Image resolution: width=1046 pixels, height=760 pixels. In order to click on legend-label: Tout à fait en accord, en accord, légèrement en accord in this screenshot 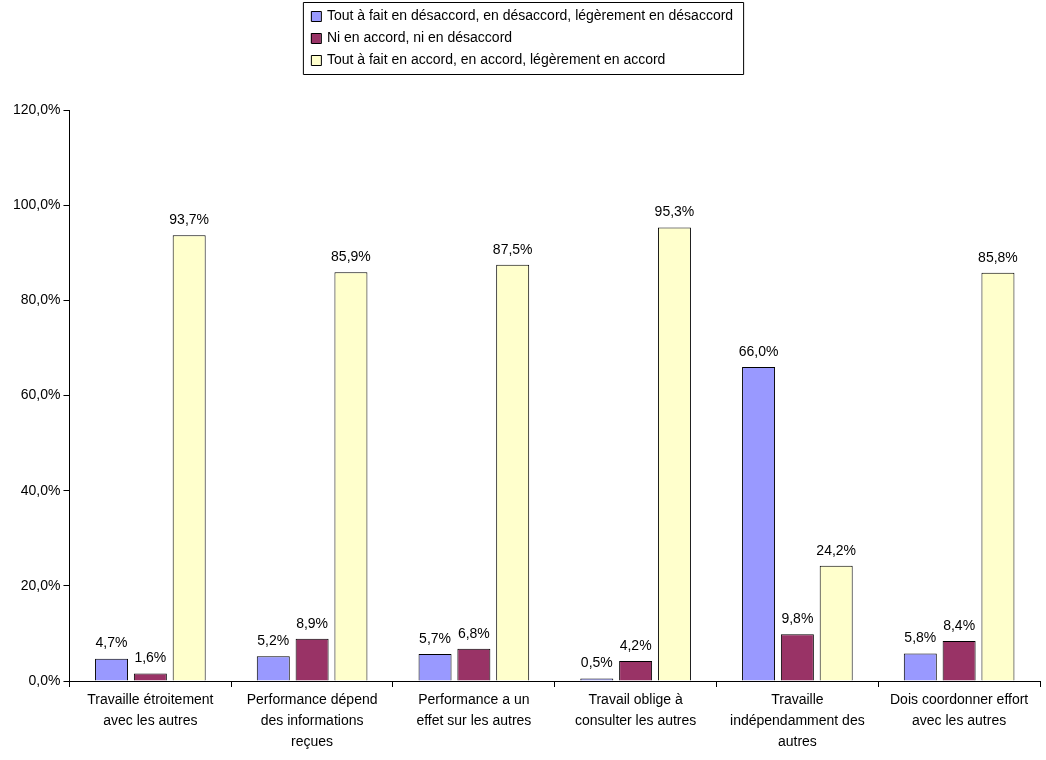, I will do `click(496, 58)`.